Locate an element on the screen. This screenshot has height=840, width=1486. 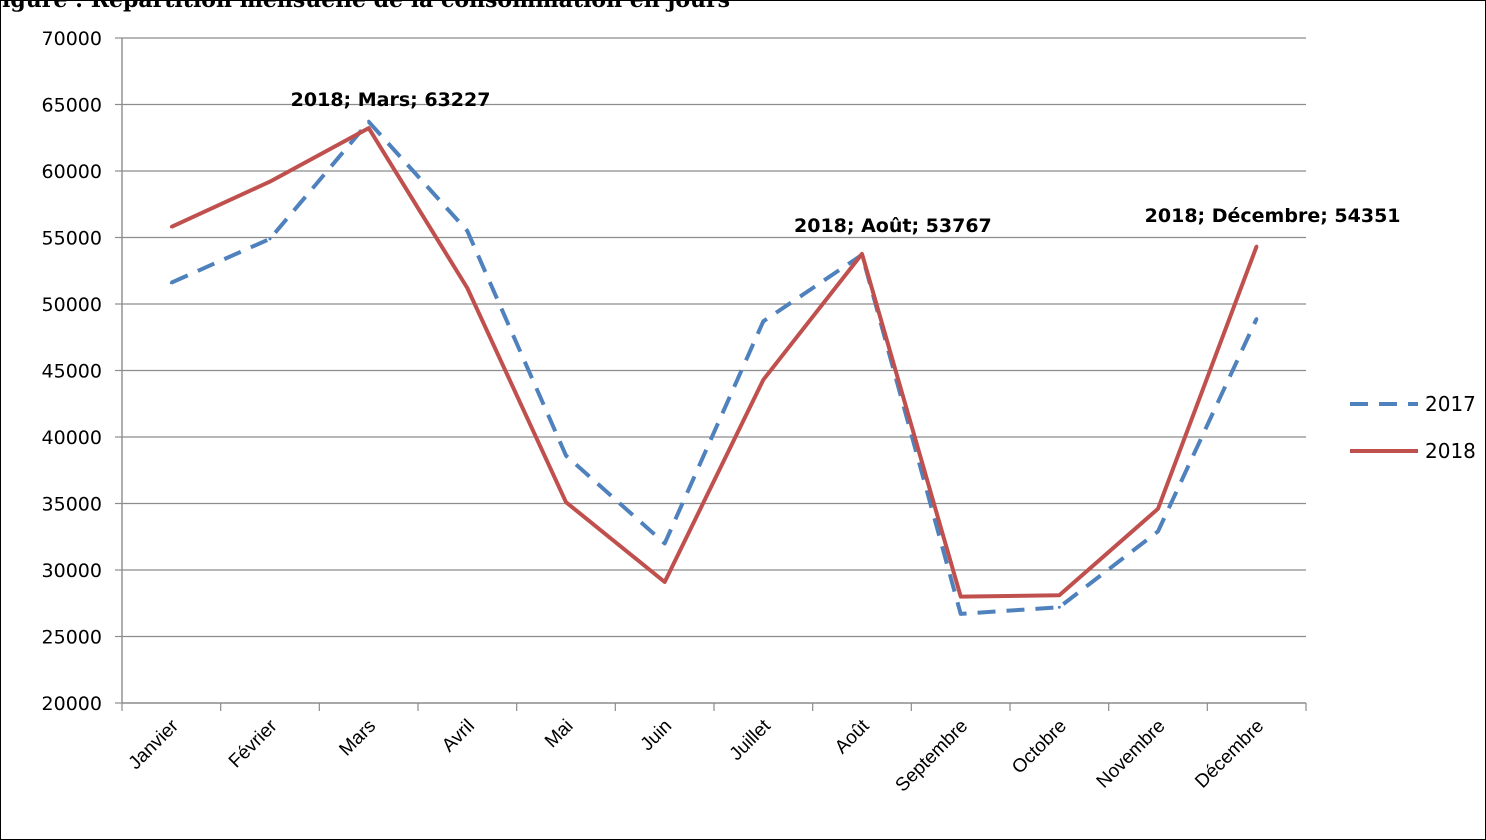
y-tick-label: 45000 is located at coordinates (72, 372).